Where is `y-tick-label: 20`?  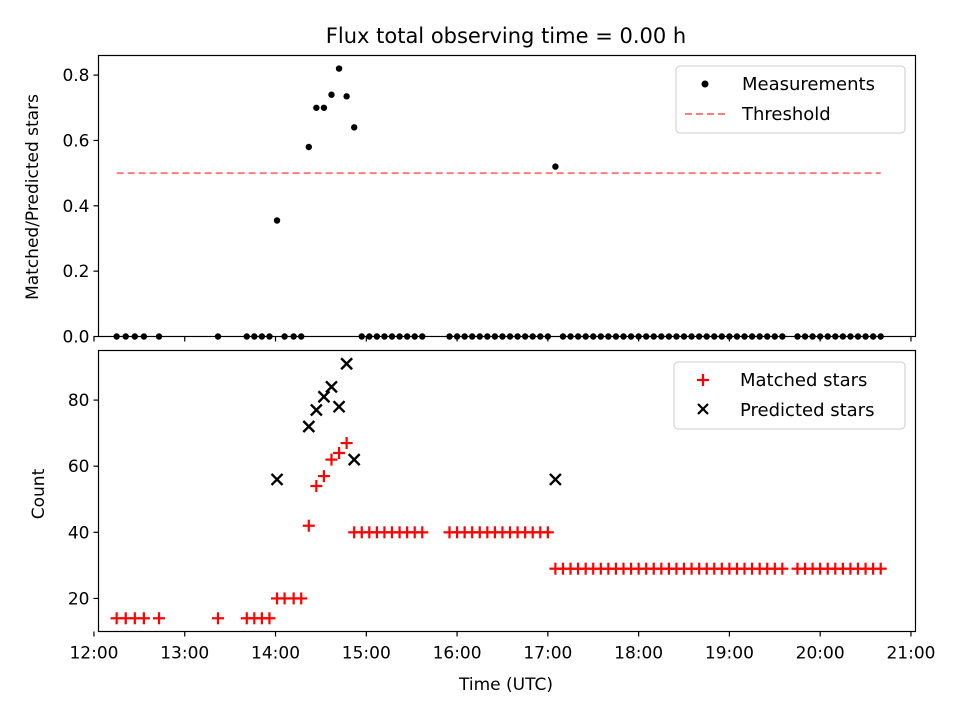 y-tick-label: 20 is located at coordinates (79, 599).